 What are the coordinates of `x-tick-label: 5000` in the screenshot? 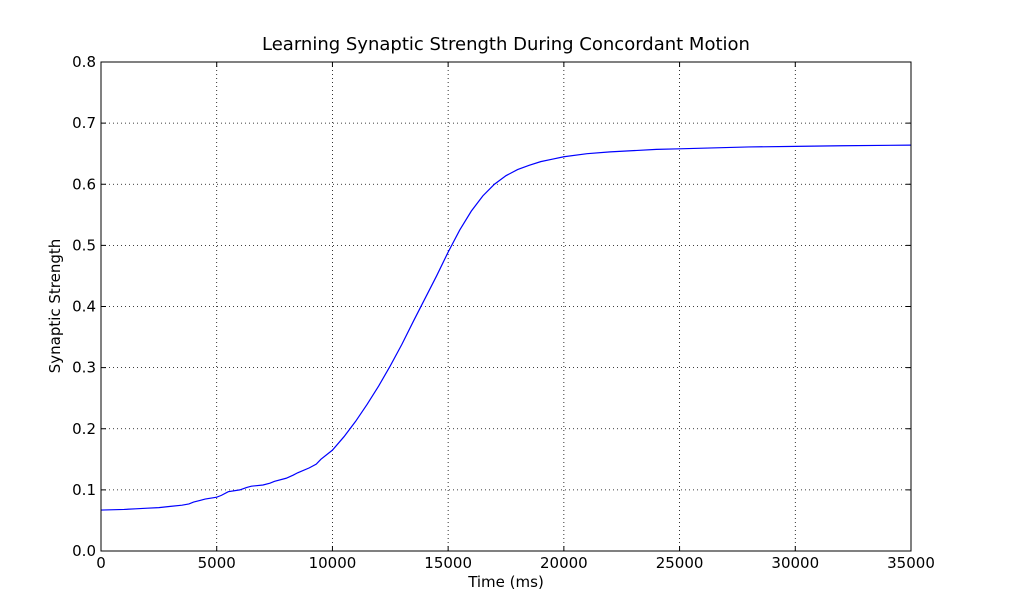 It's located at (217, 563).